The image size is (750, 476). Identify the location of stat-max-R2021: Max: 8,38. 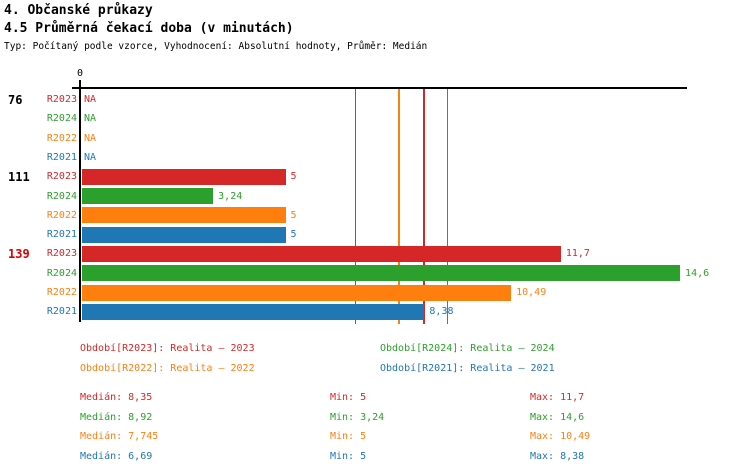
(557, 456).